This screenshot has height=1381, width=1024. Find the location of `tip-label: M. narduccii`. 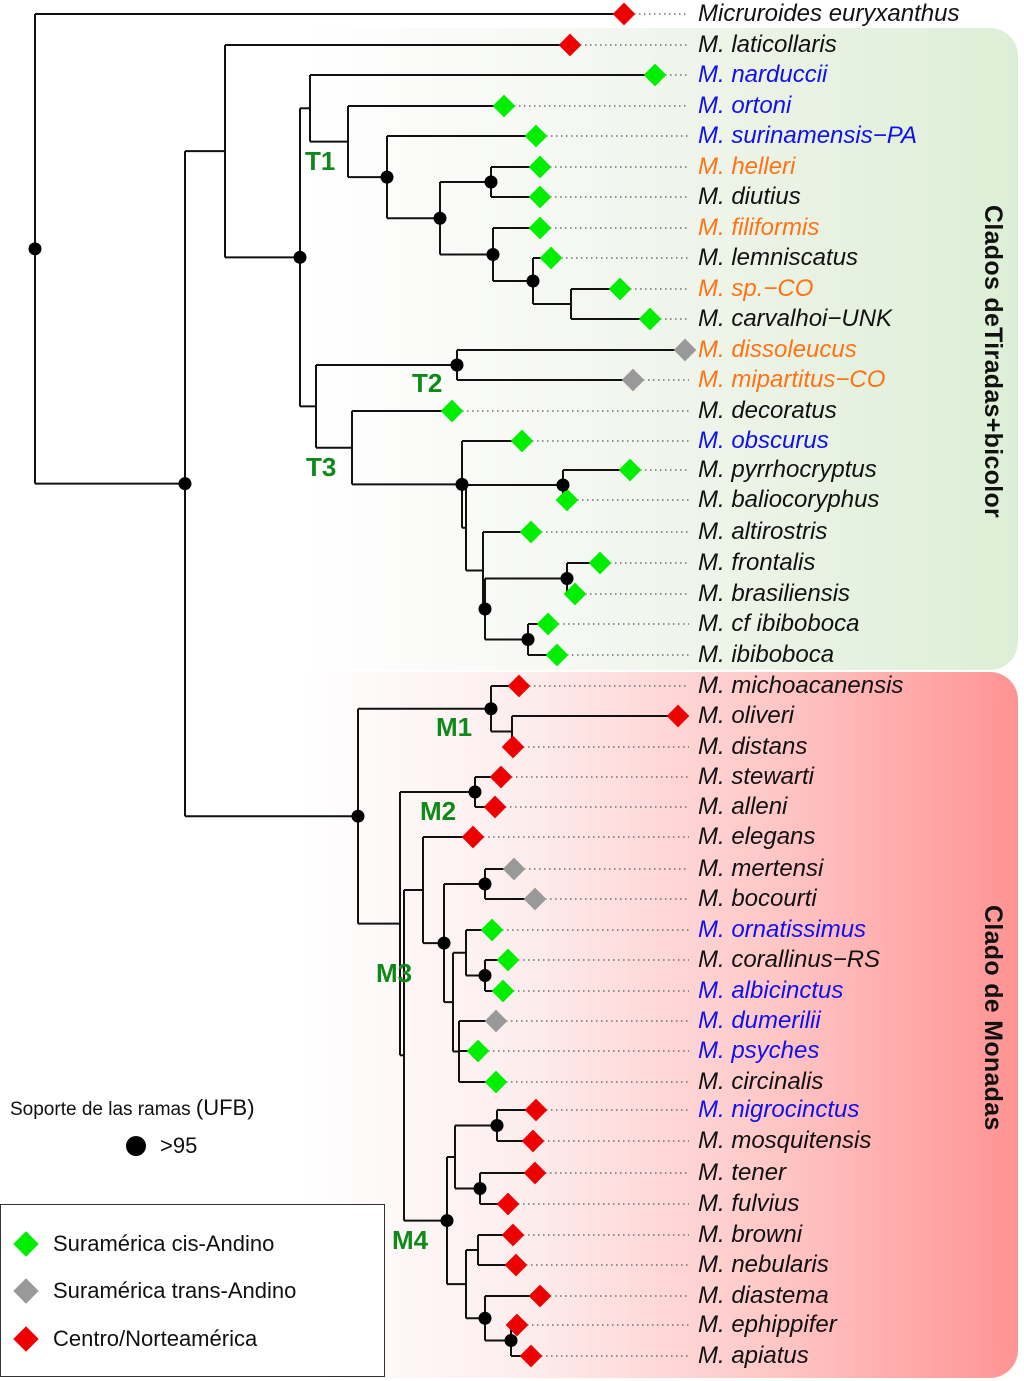

tip-label: M. narduccii is located at coordinates (763, 74).